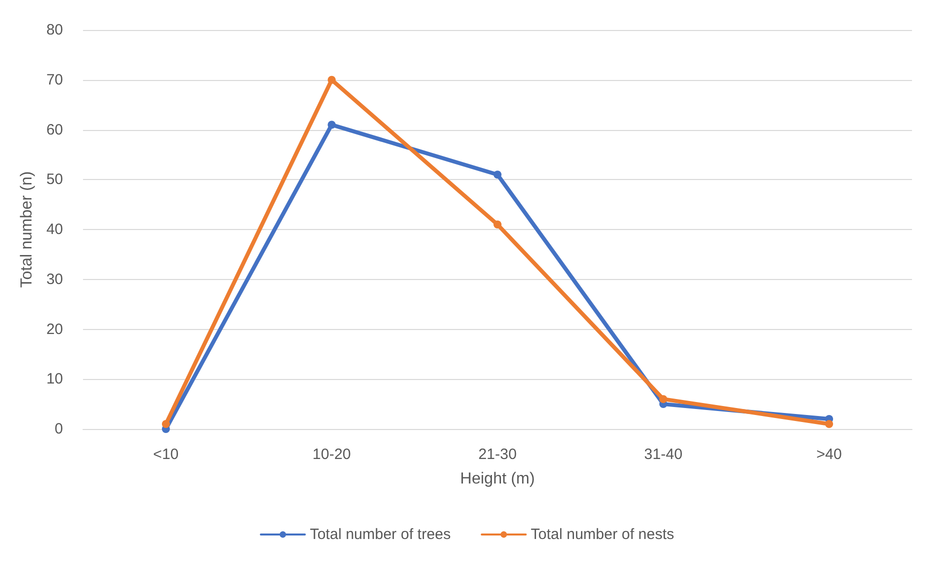 The height and width of the screenshot is (565, 934). Describe the element at coordinates (54, 379) in the screenshot. I see `y-tick-label: 10` at that location.